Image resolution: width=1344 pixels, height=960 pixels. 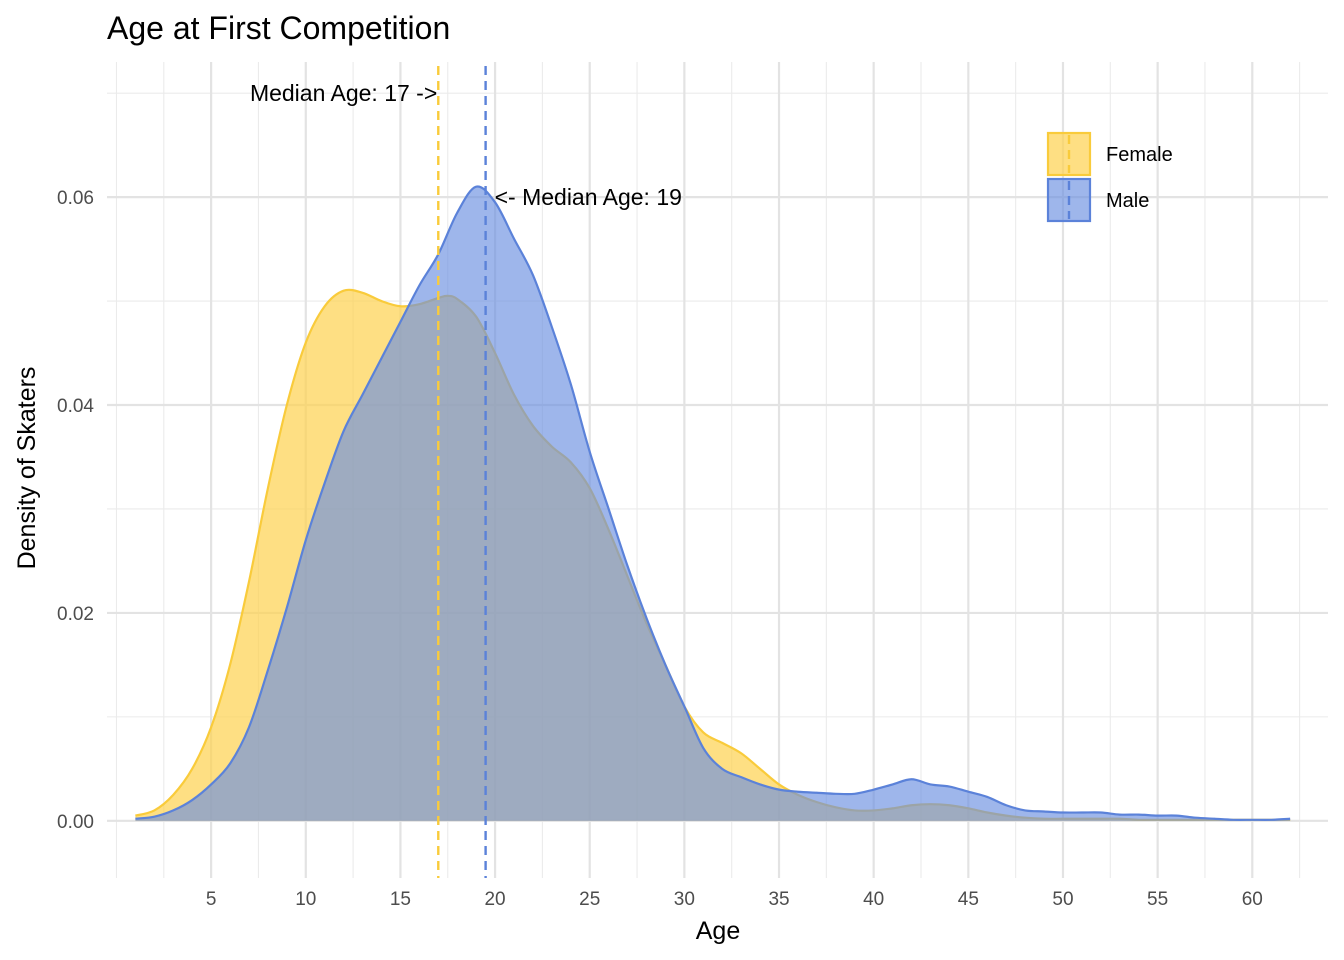 What do you see at coordinates (494, 899) in the screenshot?
I see `x-tick-label: 20` at bounding box center [494, 899].